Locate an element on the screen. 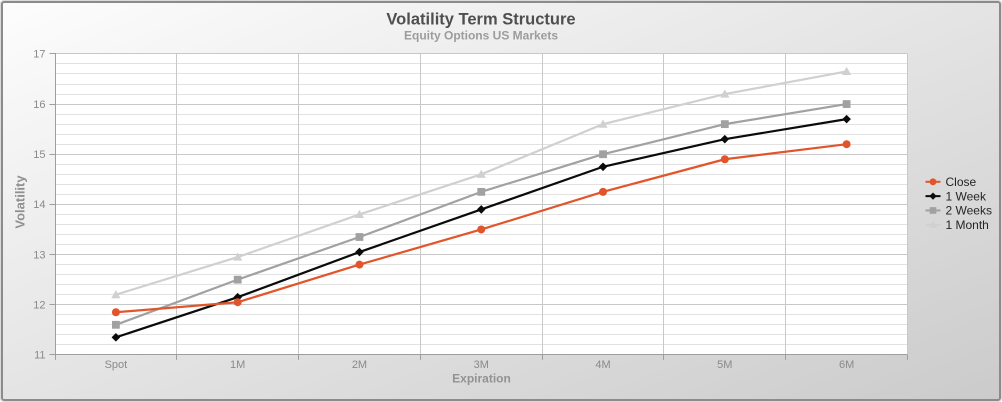 This screenshot has width=1002, height=402. svg-text: 5M is located at coordinates (724, 365).